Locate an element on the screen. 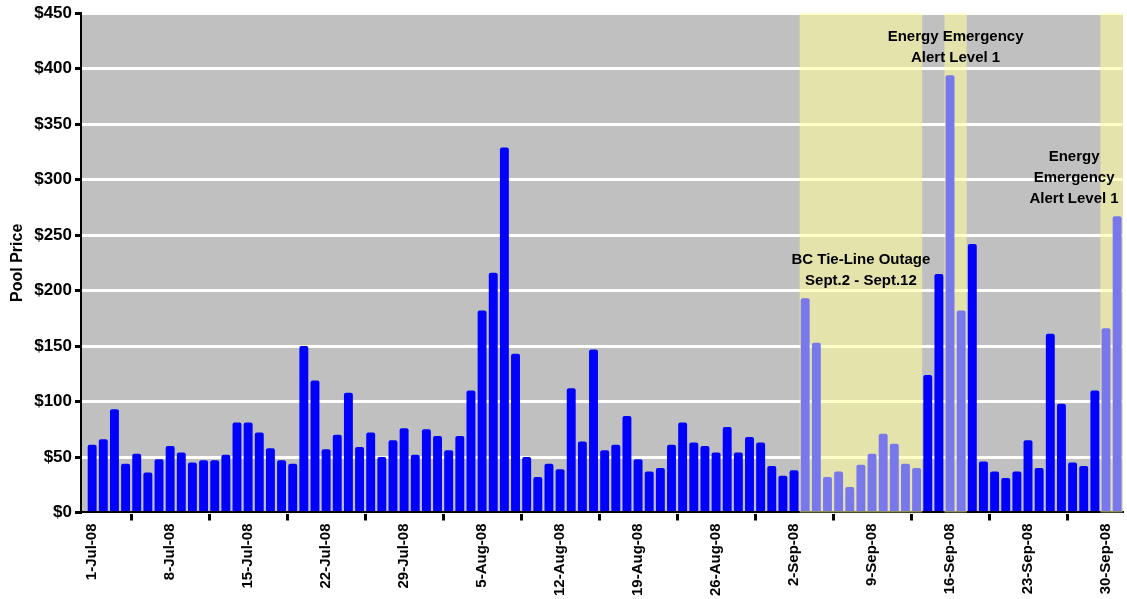 The image size is (1127, 599). x-tick-label: 9-Sep-08 is located at coordinates (871, 555).